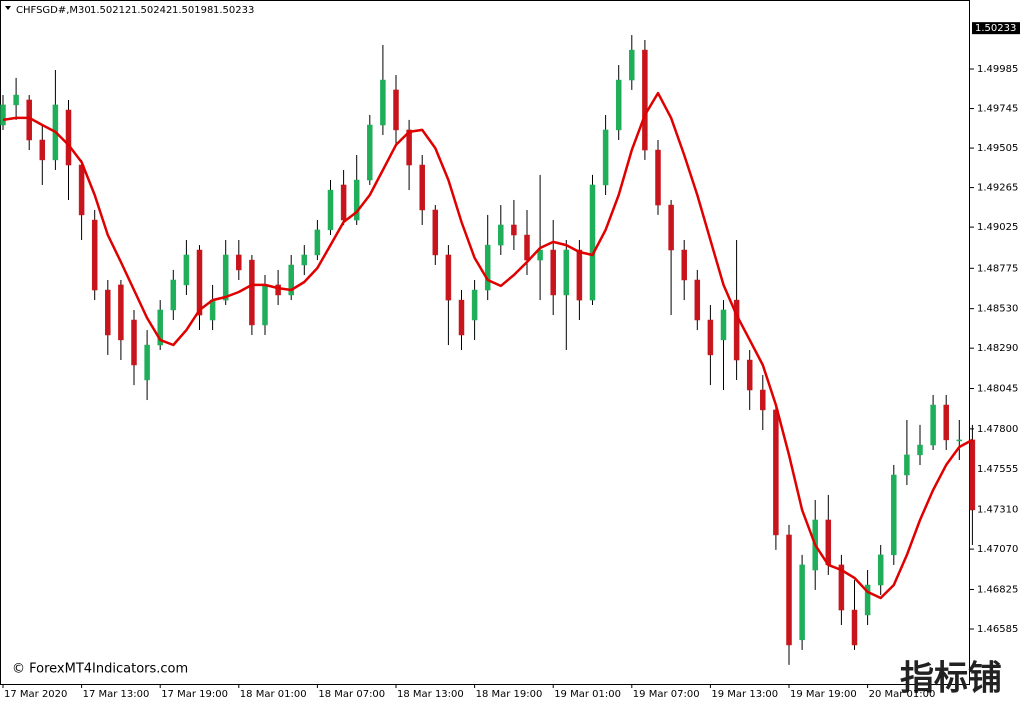 This screenshot has height=704, width=1024. What do you see at coordinates (823, 694) in the screenshot?
I see `x-tick-label: 19 Mar 19:00` at bounding box center [823, 694].